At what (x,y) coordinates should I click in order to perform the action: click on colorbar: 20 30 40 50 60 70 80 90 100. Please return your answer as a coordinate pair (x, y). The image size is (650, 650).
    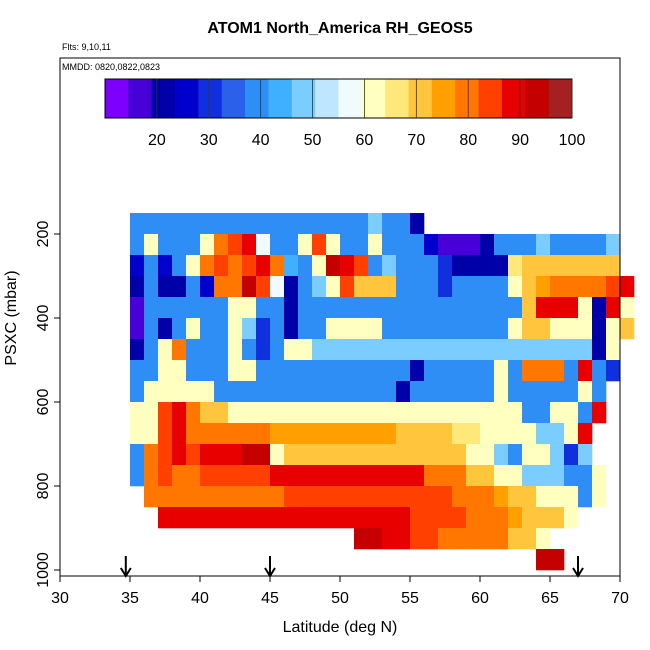
    Looking at the image, I should click on (344, 113).